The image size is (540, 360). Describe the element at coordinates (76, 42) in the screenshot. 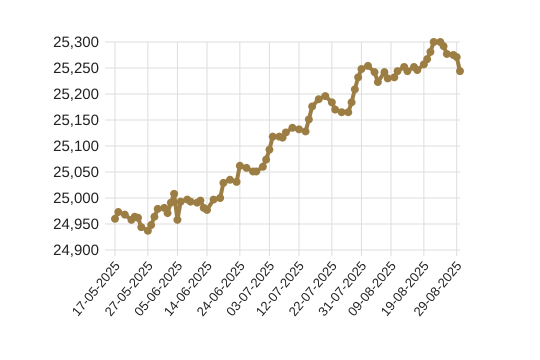

I see `y-tick-label: 25,300` at that location.